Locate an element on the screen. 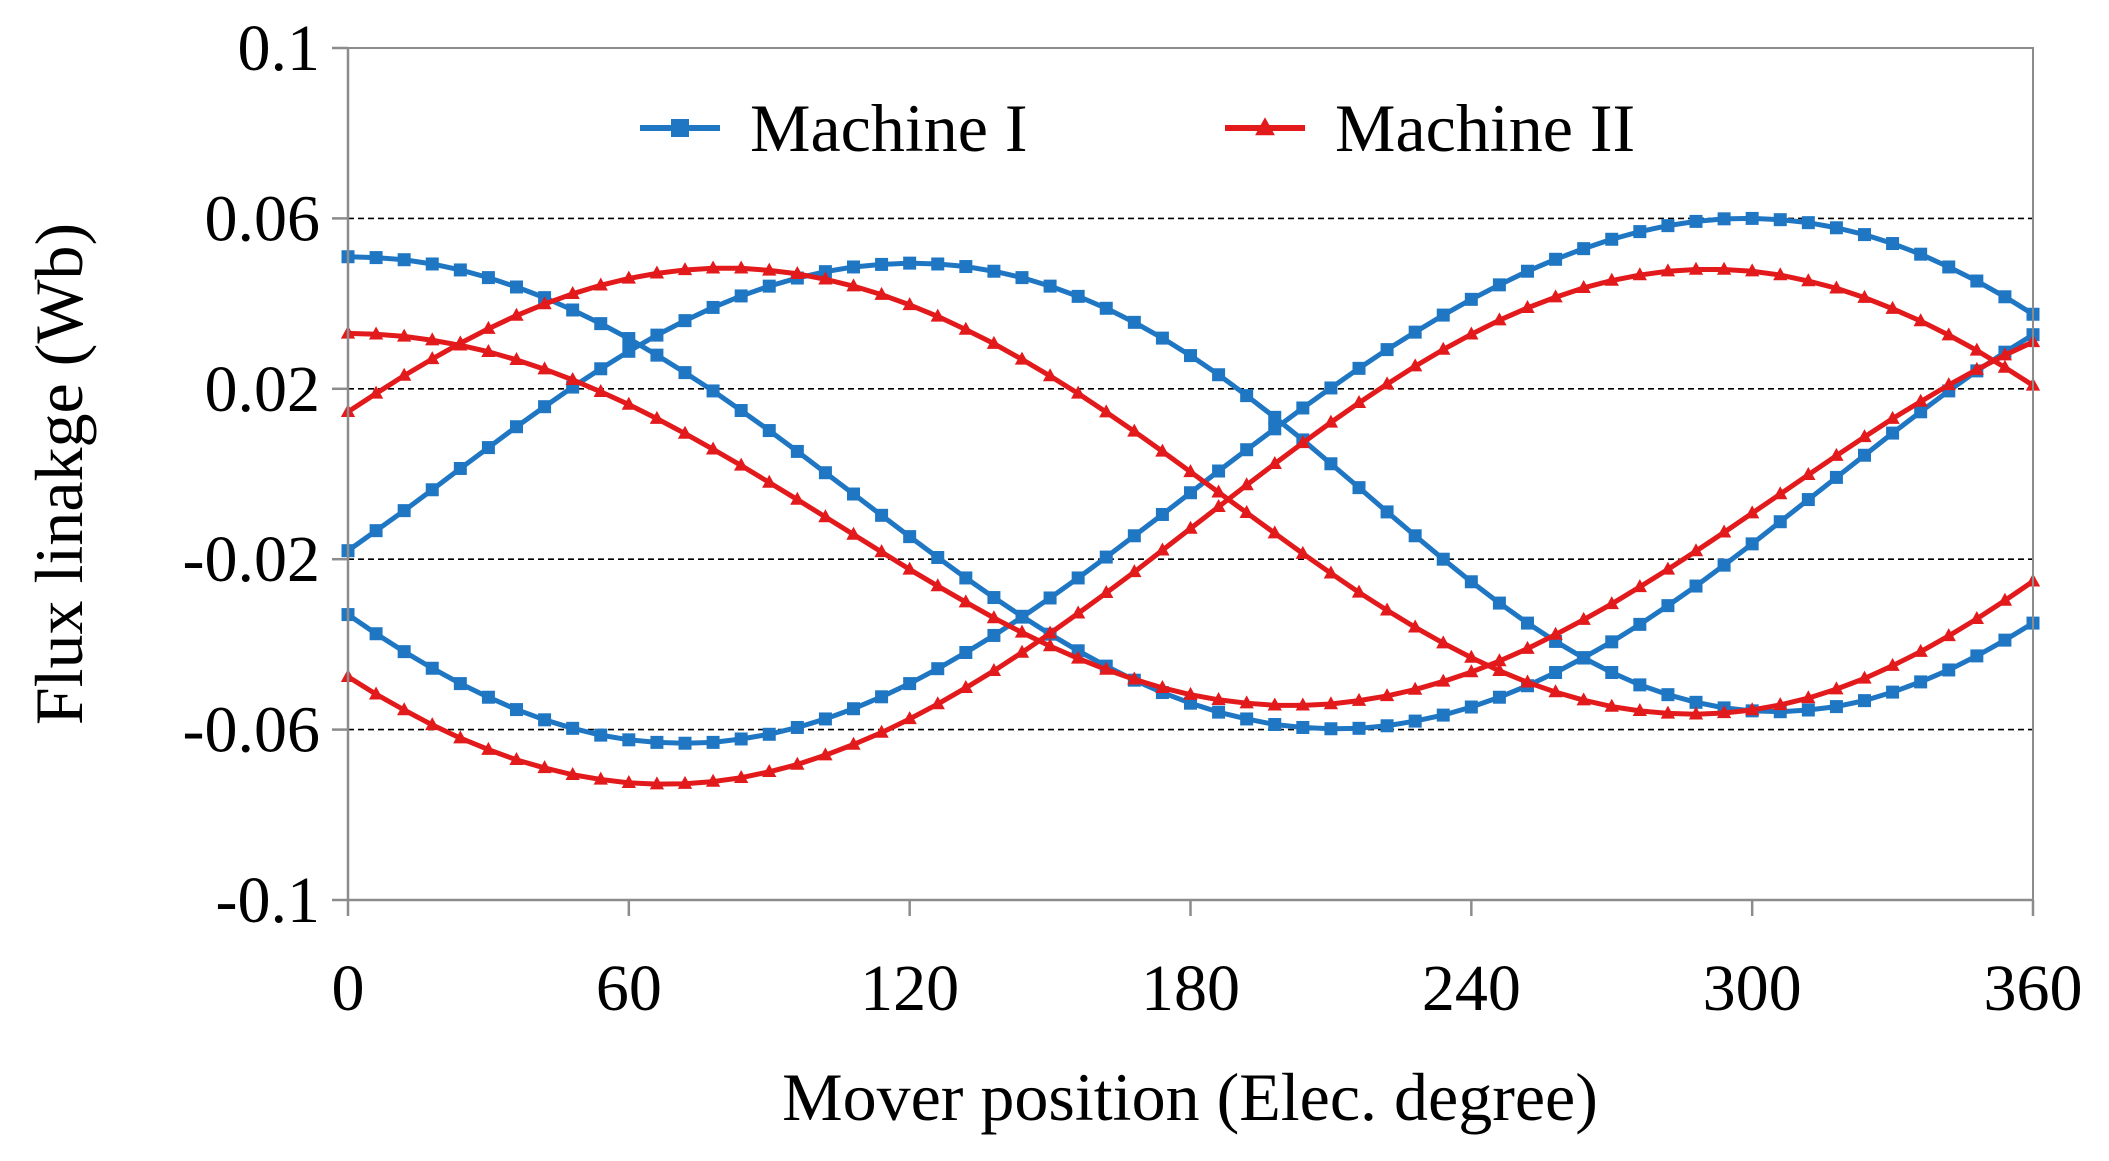  x-tick-label: 240 is located at coordinates (1471, 988).